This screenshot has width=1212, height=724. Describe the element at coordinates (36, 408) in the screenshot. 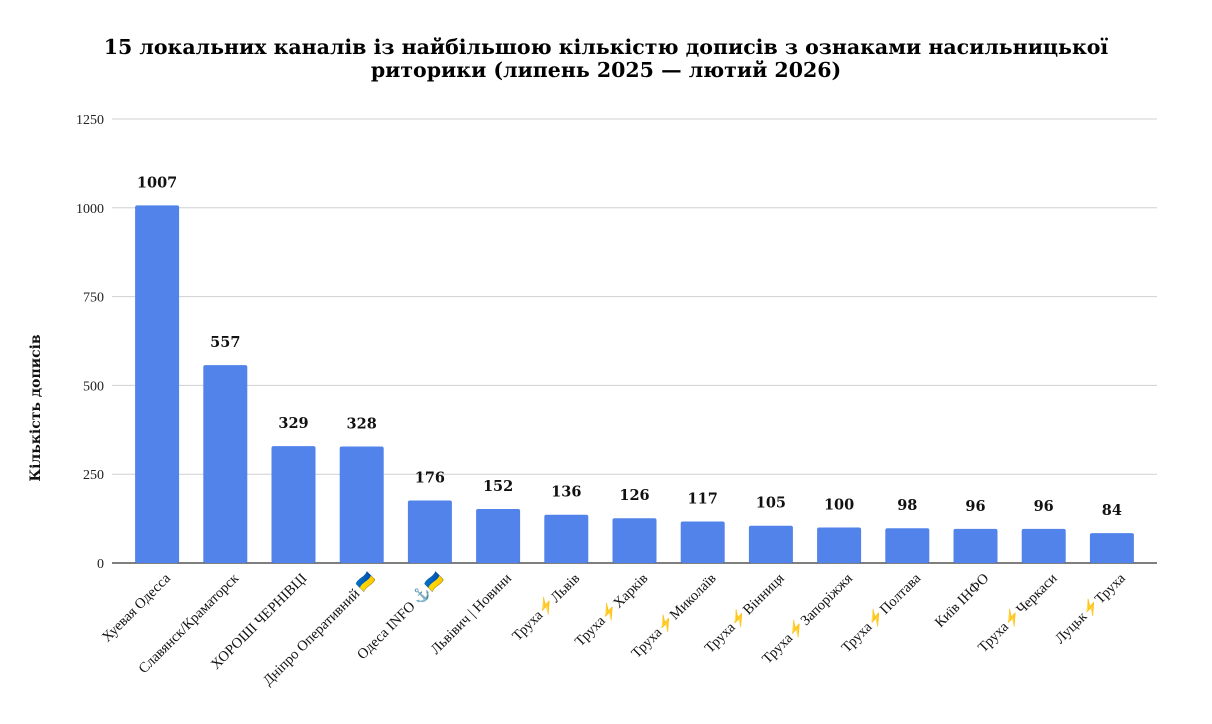

I see `y-axis-title: Кількість дописів` at that location.